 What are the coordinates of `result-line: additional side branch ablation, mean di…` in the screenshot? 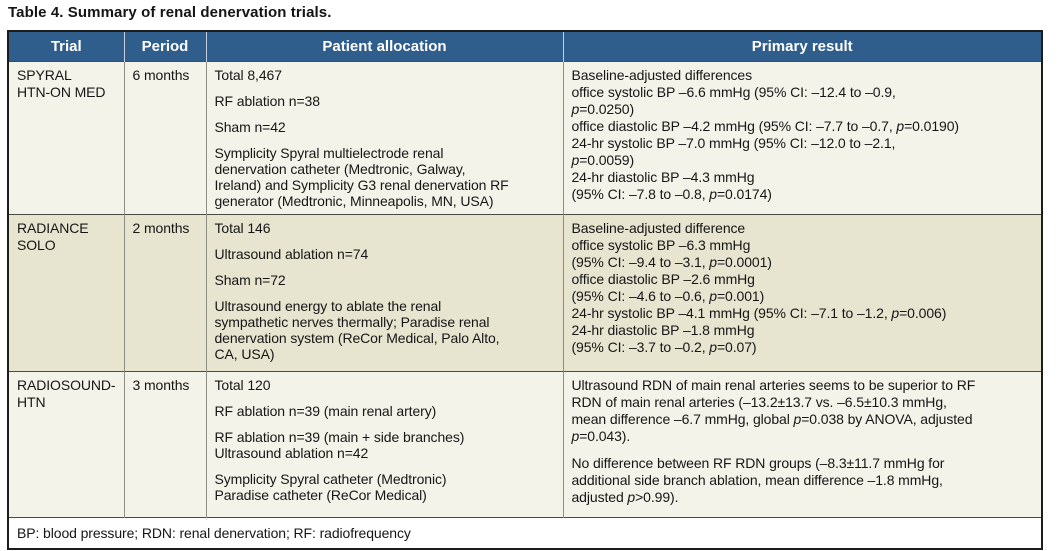 It's located at (757, 480).